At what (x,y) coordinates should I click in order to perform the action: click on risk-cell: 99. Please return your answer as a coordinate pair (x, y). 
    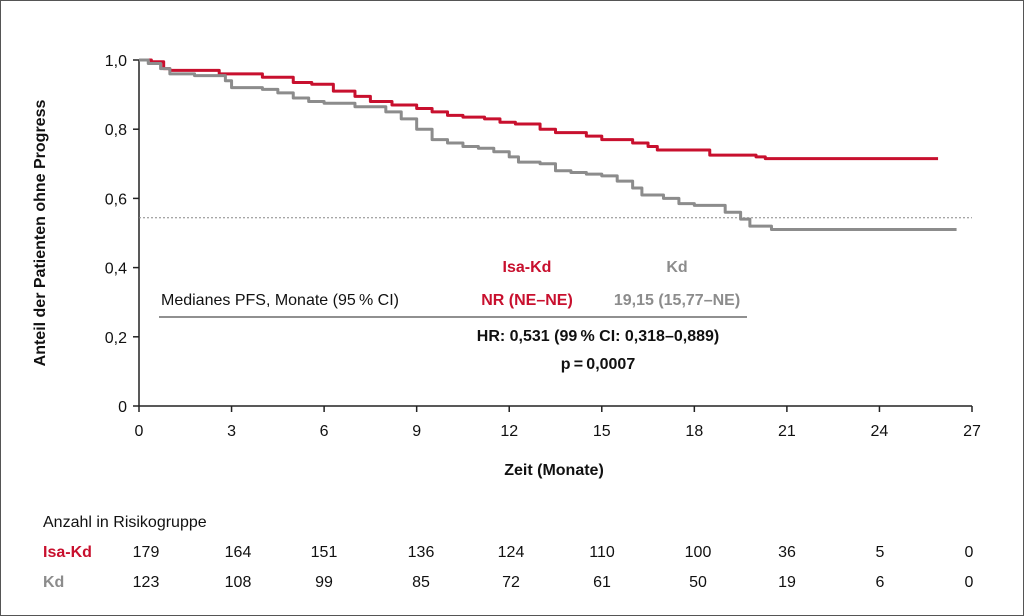
    Looking at the image, I should click on (324, 582).